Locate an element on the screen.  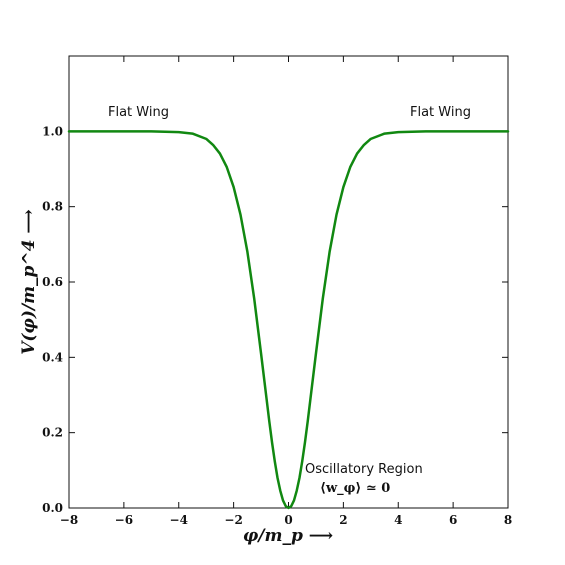
y-tick-label: 0.6 is located at coordinates (52, 282).